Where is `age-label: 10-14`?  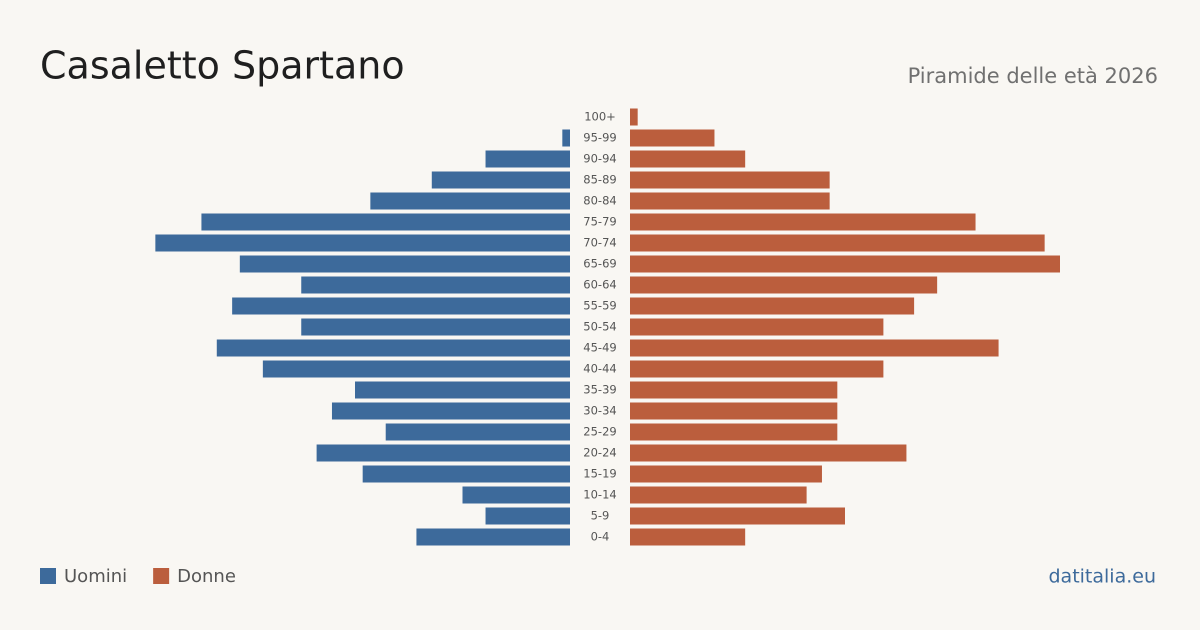
age-label: 10-14 is located at coordinates (599, 495).